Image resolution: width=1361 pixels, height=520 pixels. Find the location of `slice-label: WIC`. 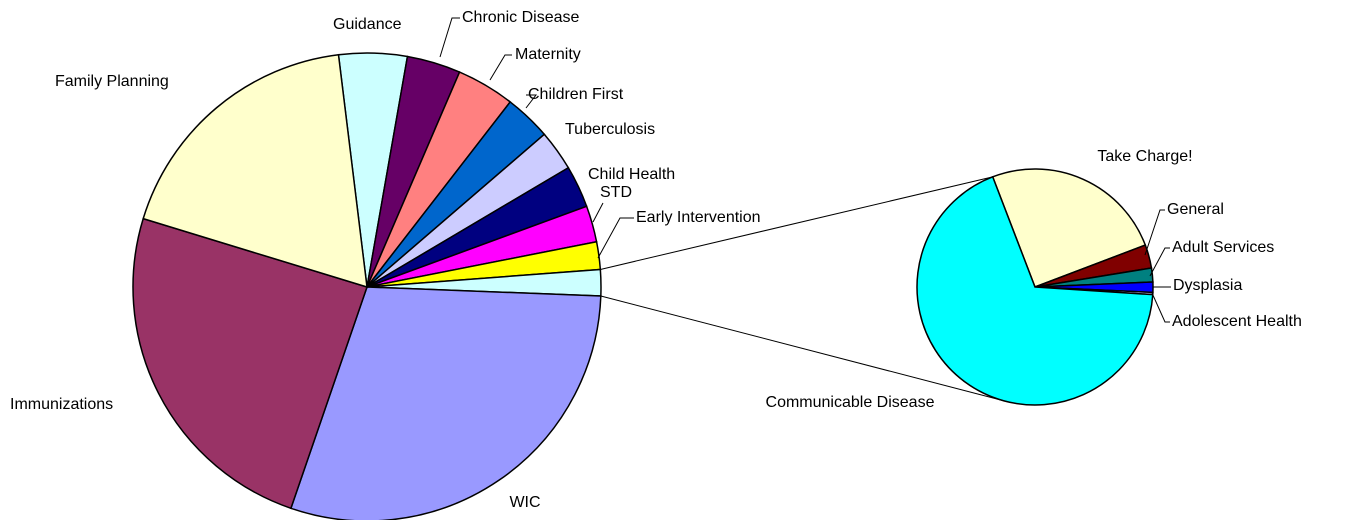

slice-label: WIC is located at coordinates (524, 502).